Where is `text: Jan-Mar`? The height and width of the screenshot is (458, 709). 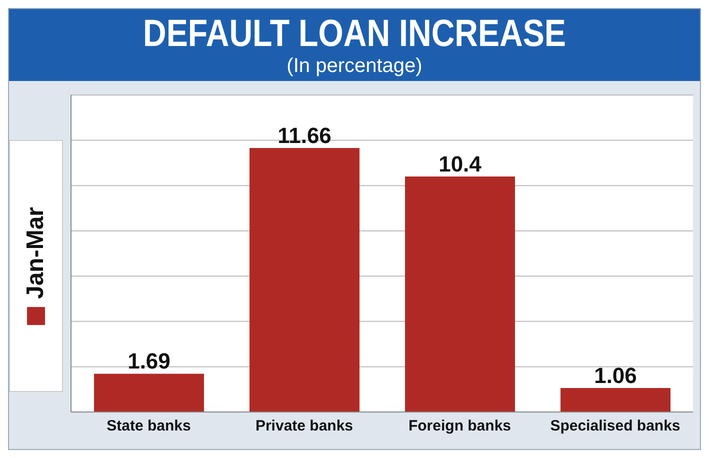
text: Jan-Mar is located at coordinates (36, 253).